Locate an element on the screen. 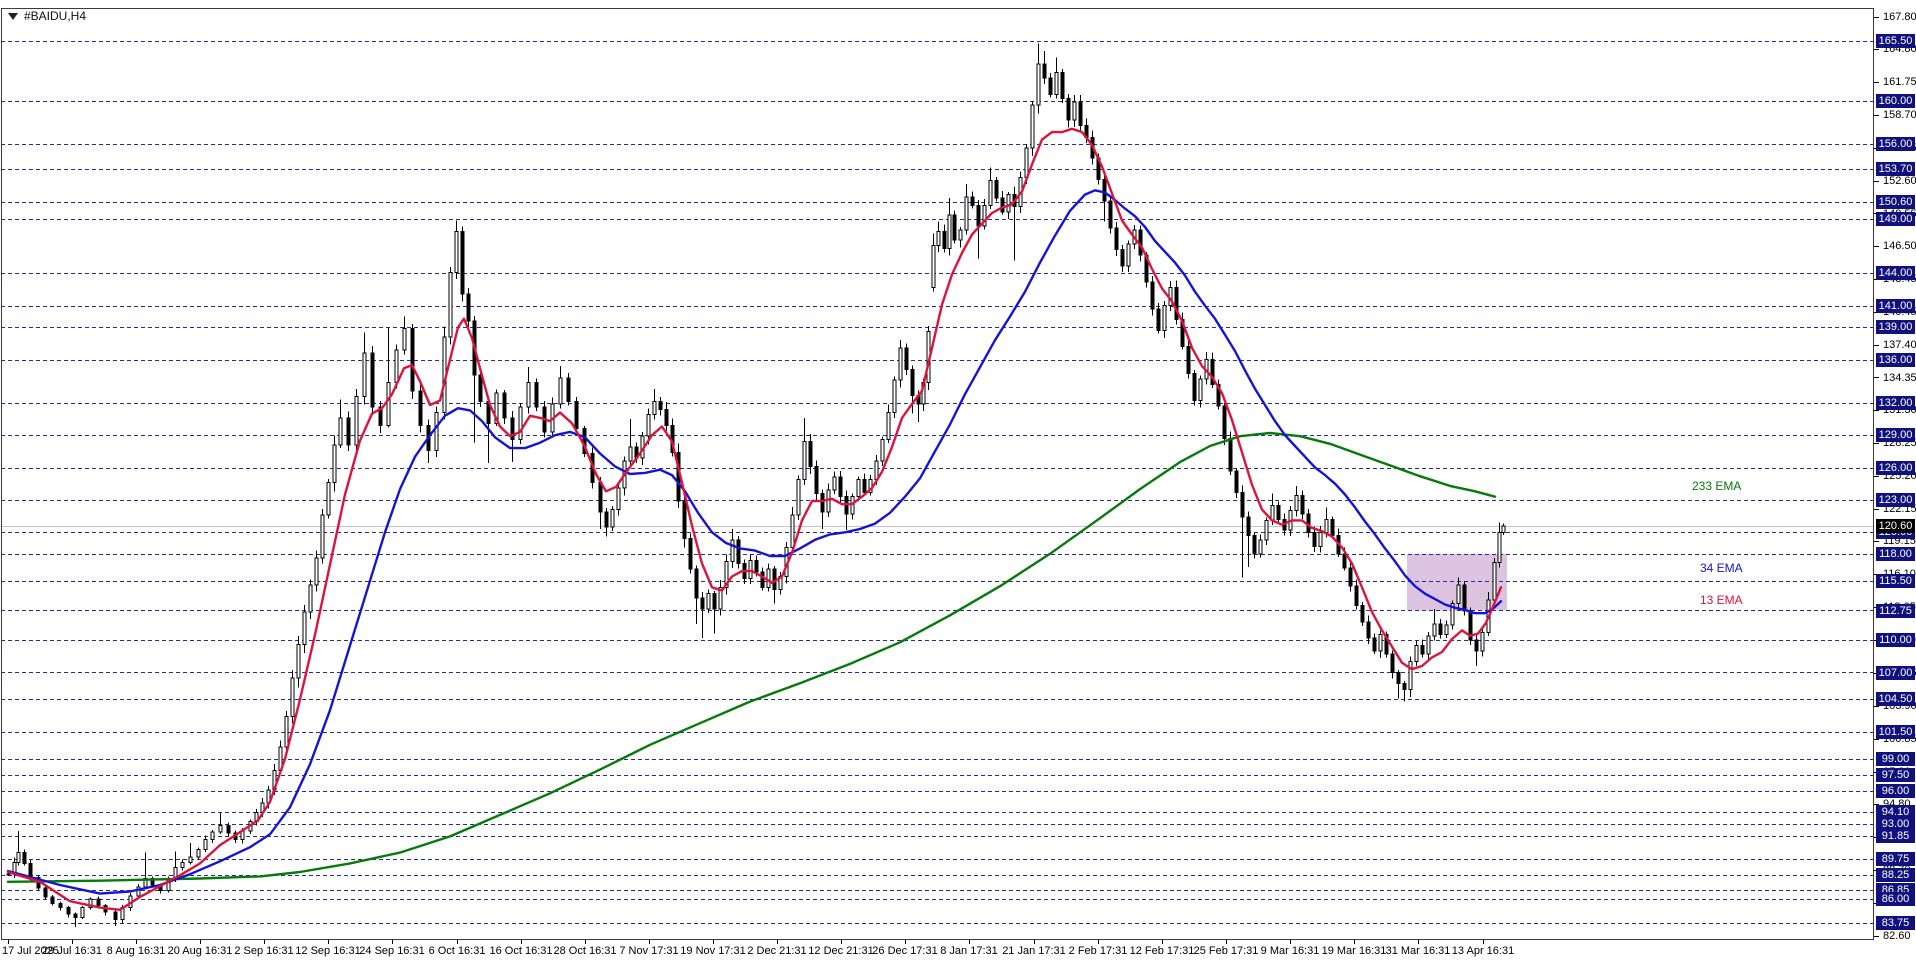 This screenshot has height=963, width=1916. date-tick-label: 12 Feb 17:31 is located at coordinates (1162, 951).